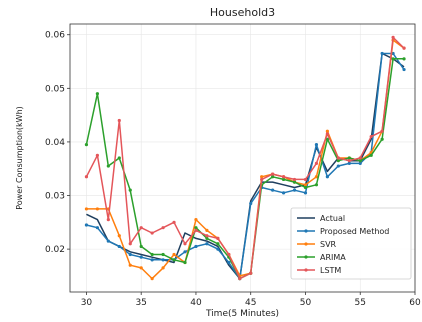 The image size is (422, 322). I want to click on legend-label: Actual, so click(332, 218).